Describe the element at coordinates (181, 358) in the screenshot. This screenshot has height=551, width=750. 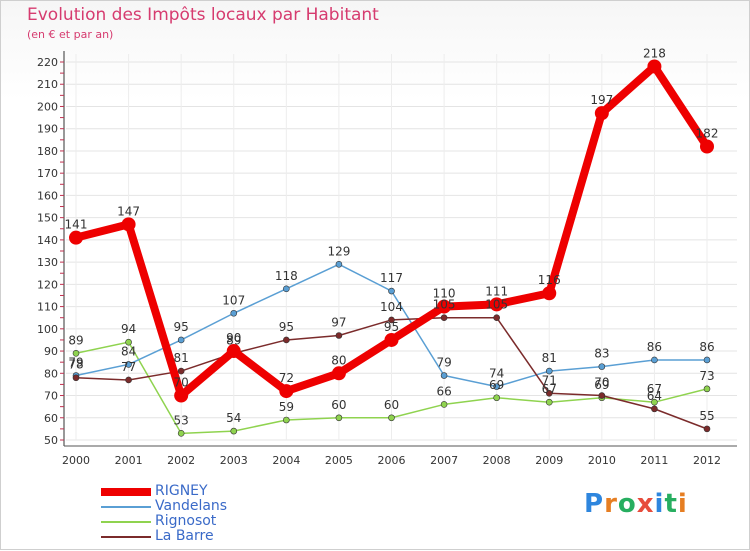
I see `data-label: 81` at that location.